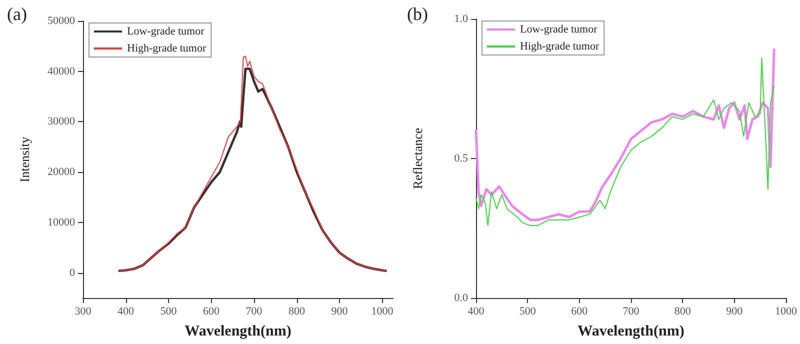  I want to click on y-tick-label: 0.5, so click(461, 158).